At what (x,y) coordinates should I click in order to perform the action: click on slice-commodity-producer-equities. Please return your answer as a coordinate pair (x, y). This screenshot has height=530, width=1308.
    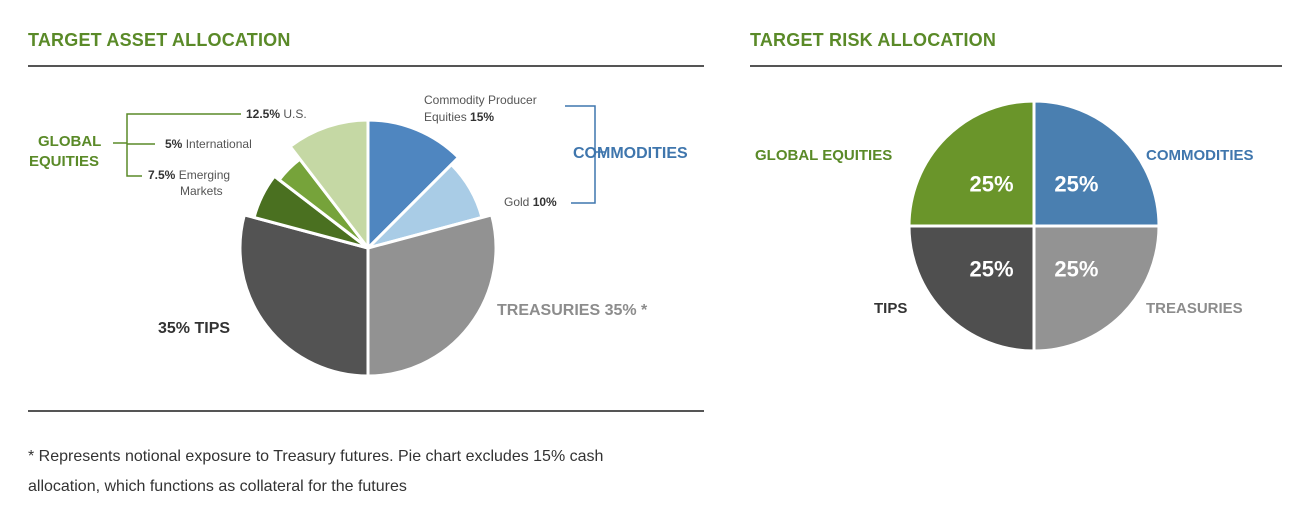
    Looking at the image, I should click on (413, 185).